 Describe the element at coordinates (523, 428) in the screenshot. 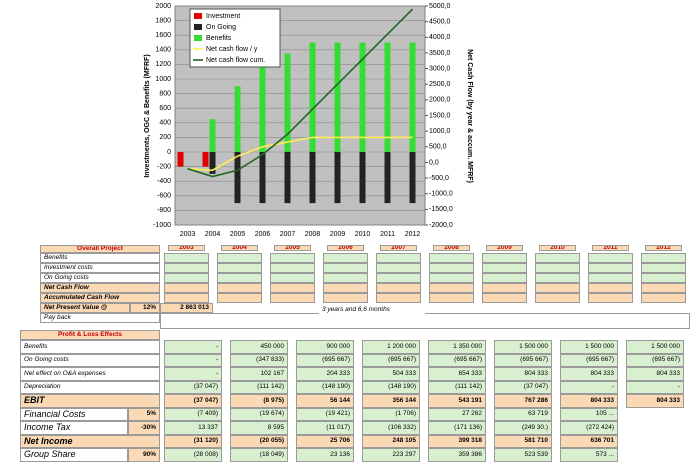

I see `cell: (249 30.)` at that location.